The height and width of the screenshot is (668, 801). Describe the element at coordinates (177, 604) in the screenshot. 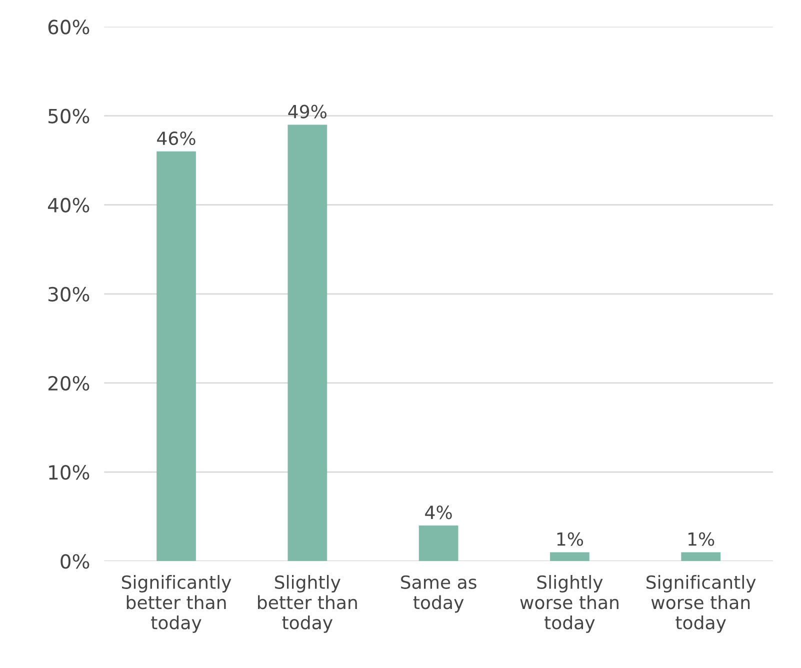

I see `x-tick-label: Significantly better than today` at that location.